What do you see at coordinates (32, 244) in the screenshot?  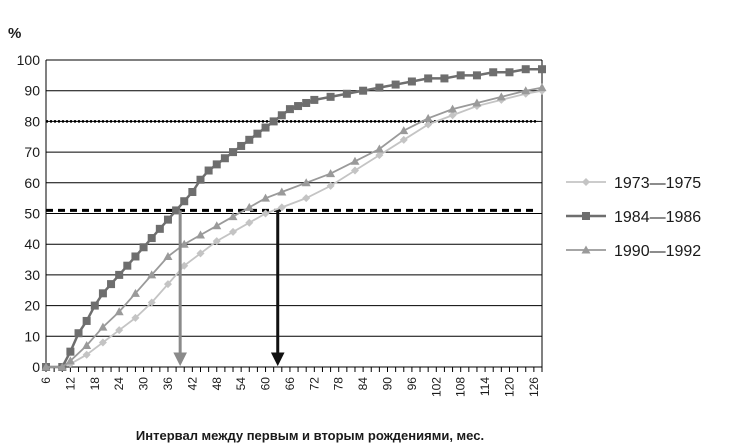 I see `y-tick-label-40: 40` at bounding box center [32, 244].